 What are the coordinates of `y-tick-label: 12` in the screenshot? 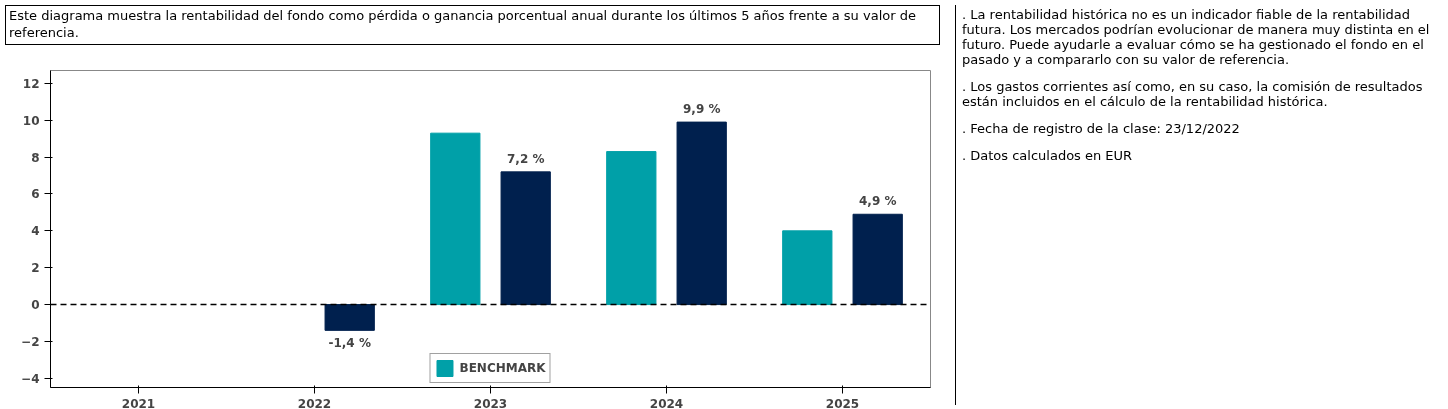 It's located at (31, 83).